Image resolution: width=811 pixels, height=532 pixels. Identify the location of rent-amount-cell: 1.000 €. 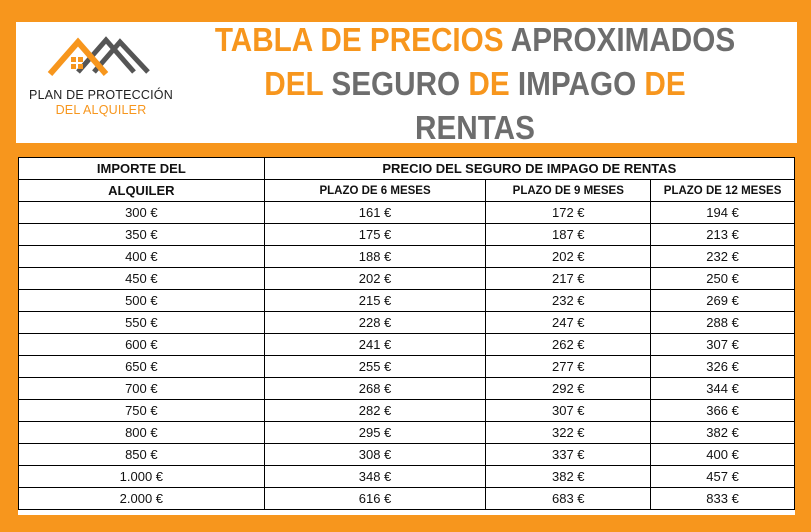
(141, 476).